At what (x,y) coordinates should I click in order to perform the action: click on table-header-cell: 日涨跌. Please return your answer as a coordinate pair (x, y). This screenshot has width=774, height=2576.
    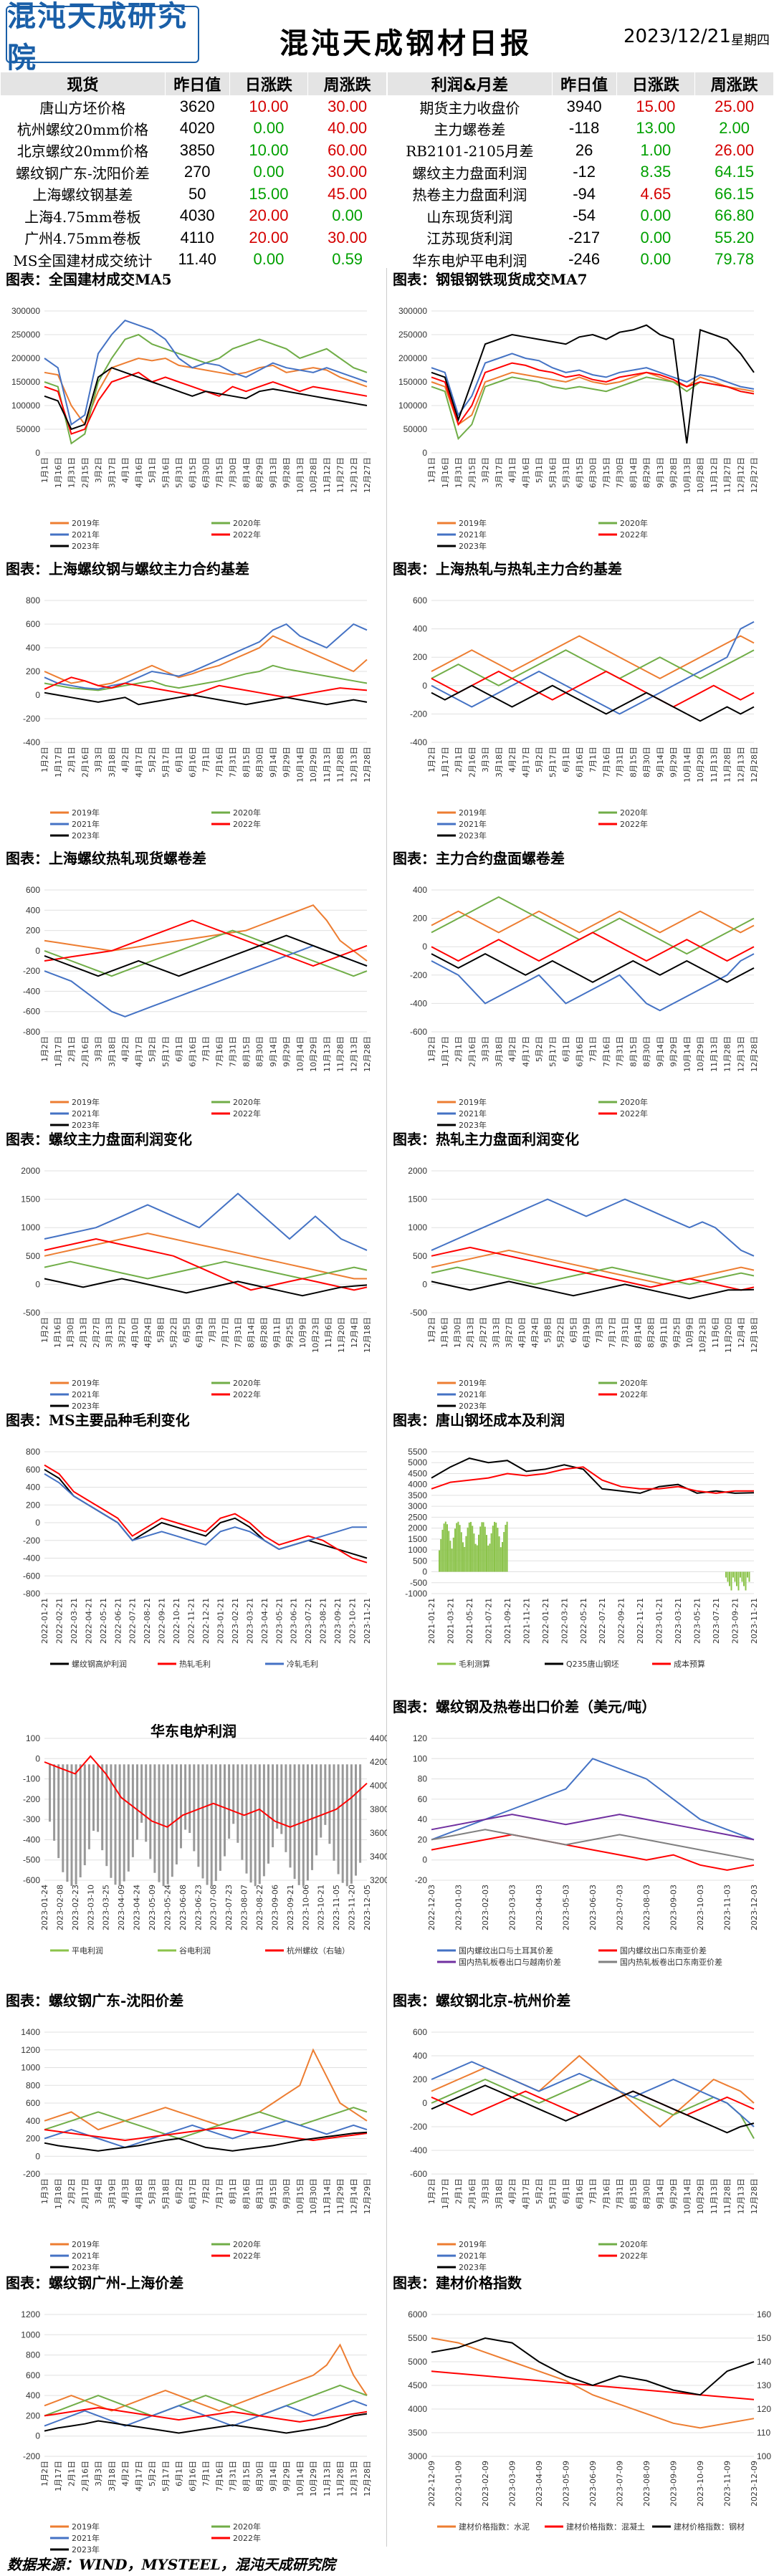
    Looking at the image, I should click on (269, 84).